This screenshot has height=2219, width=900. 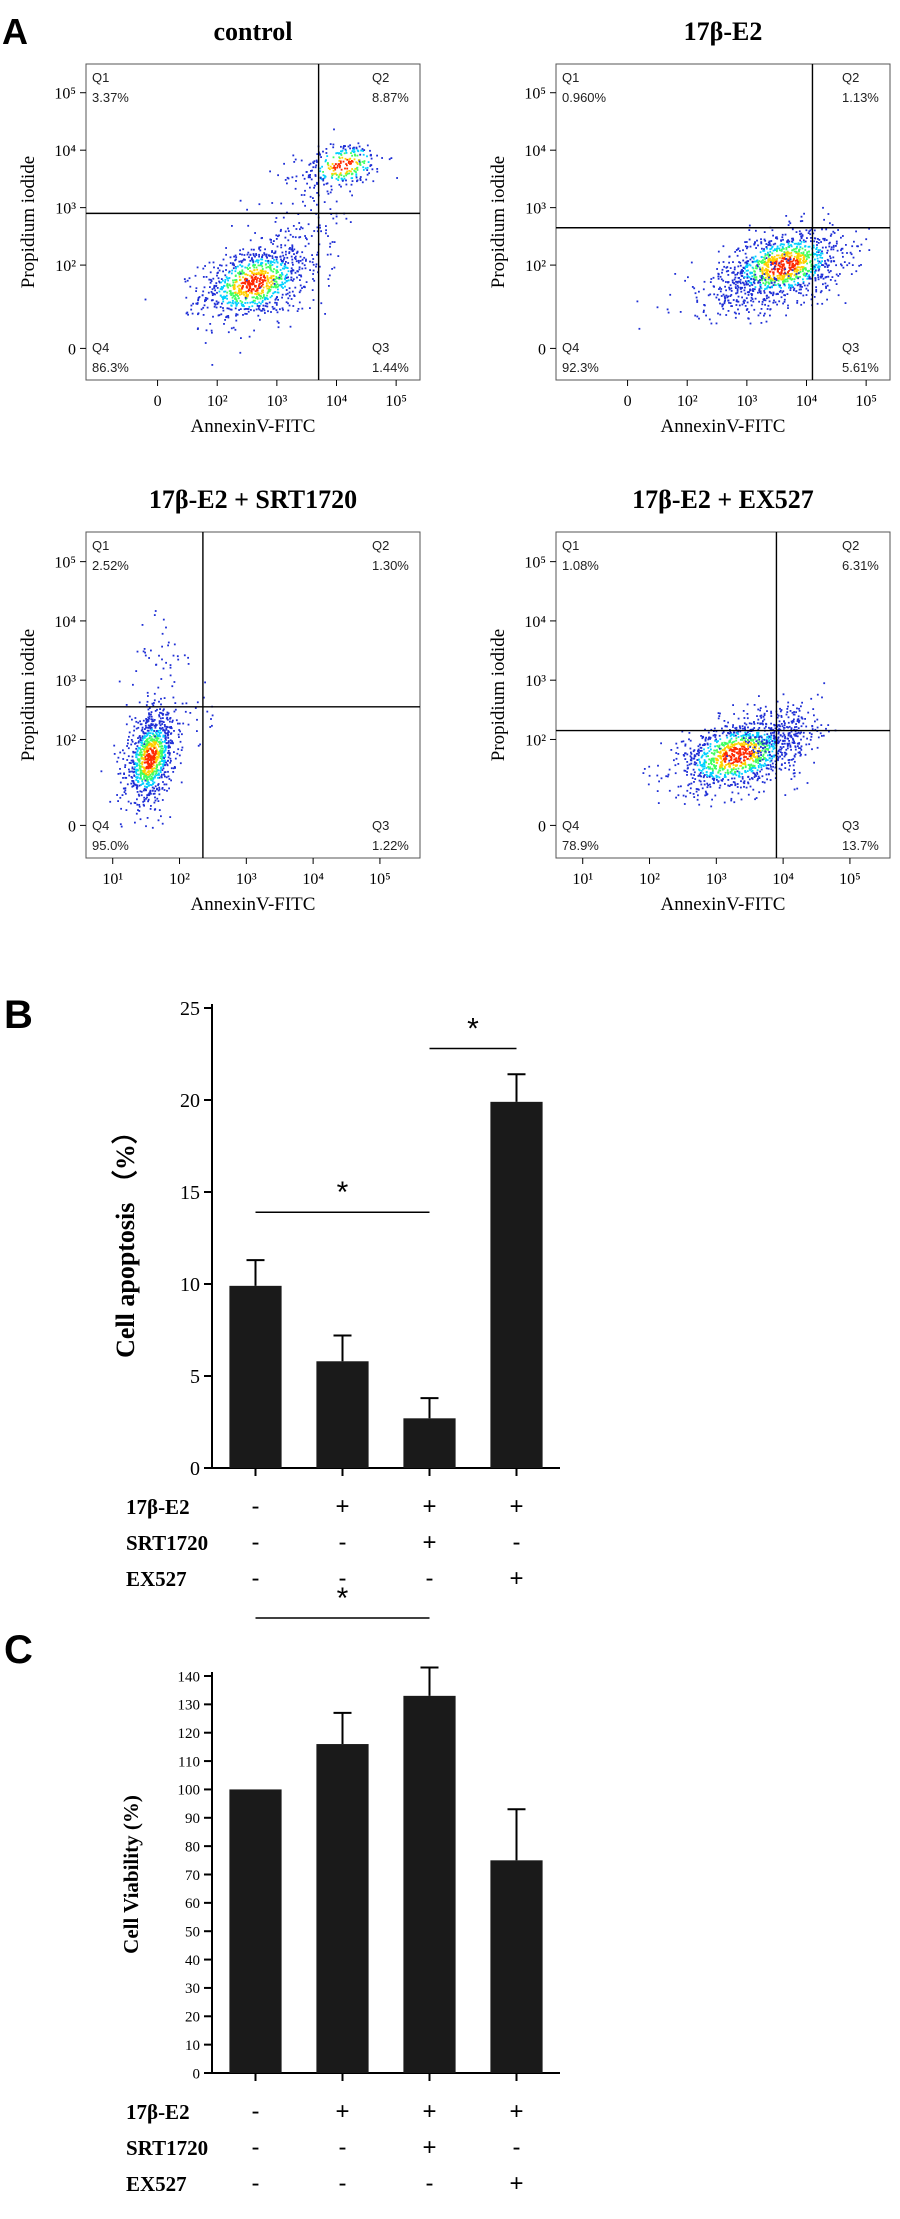 What do you see at coordinates (253, 426) in the screenshot?
I see `x-axis-title: AnnexinV-FITC` at bounding box center [253, 426].